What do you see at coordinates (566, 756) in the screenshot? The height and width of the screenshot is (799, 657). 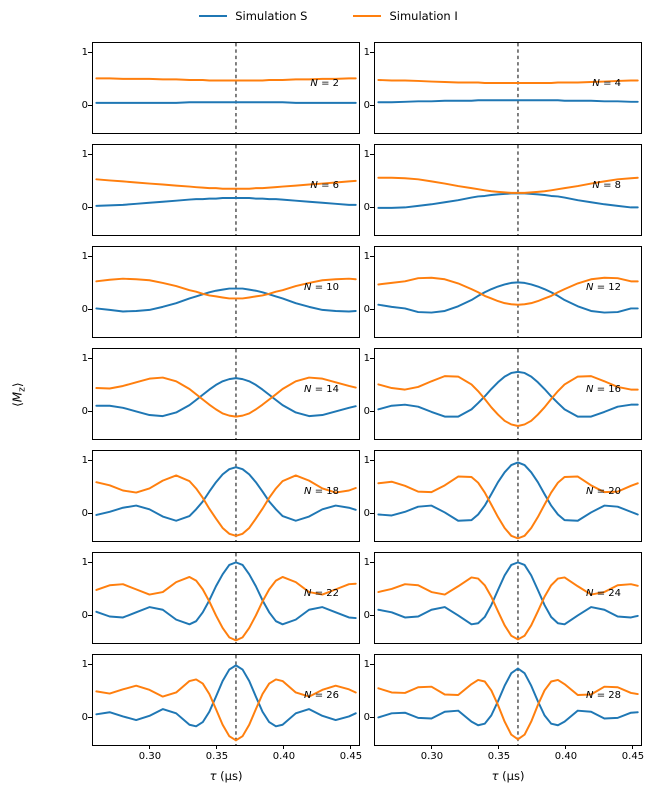 I see `x-tick-label: 0.40` at bounding box center [566, 756].